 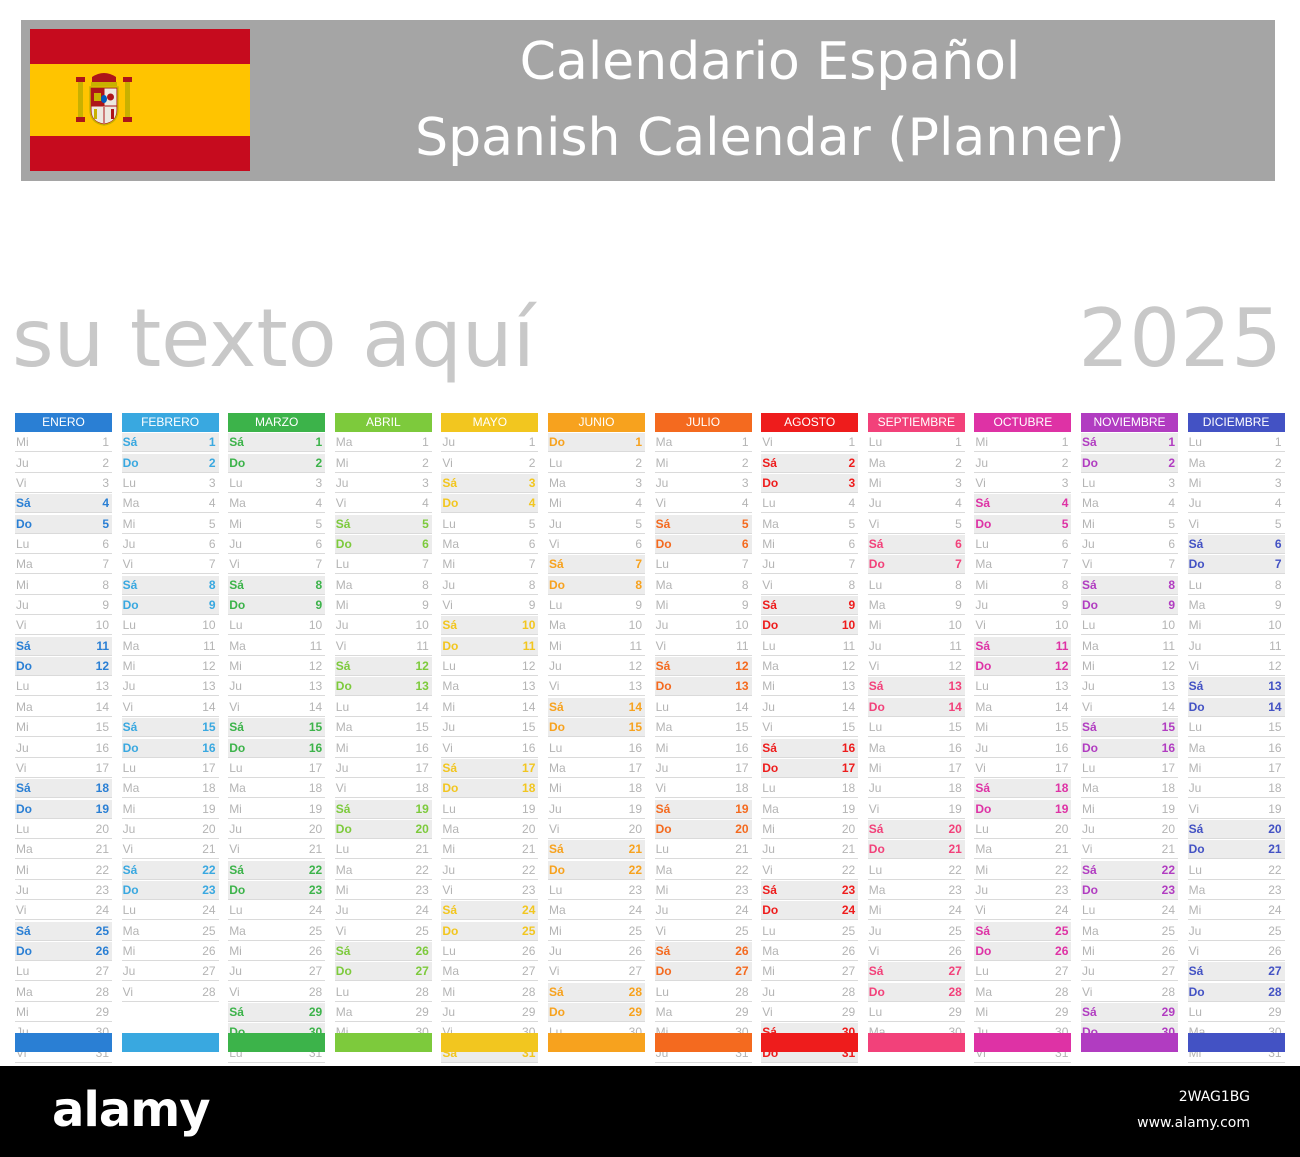 I want to click on month-footer-bar, so click(x=170, y=1042).